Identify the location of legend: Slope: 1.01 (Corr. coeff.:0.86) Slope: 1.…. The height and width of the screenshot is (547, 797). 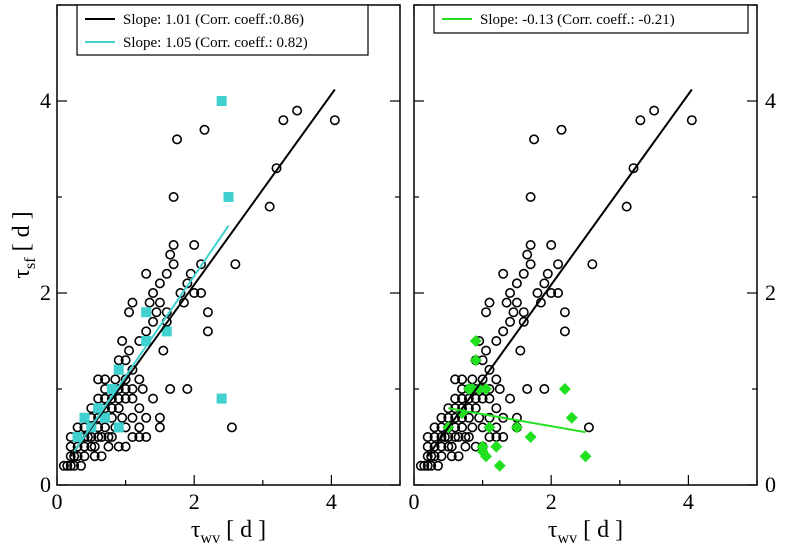
(222, 30).